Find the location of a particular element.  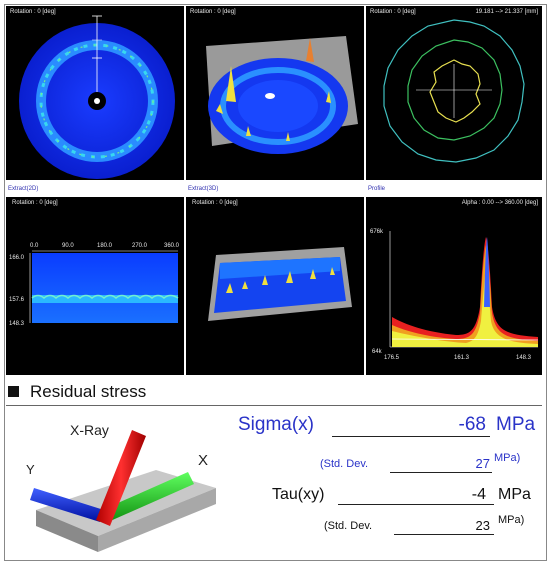

xray-rod is located at coordinates (121, 478).